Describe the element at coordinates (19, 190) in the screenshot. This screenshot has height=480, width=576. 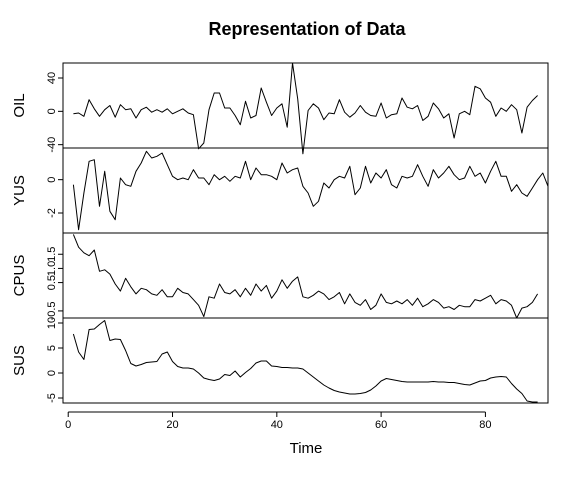
I see `panel-label-yus: YUS` at that location.